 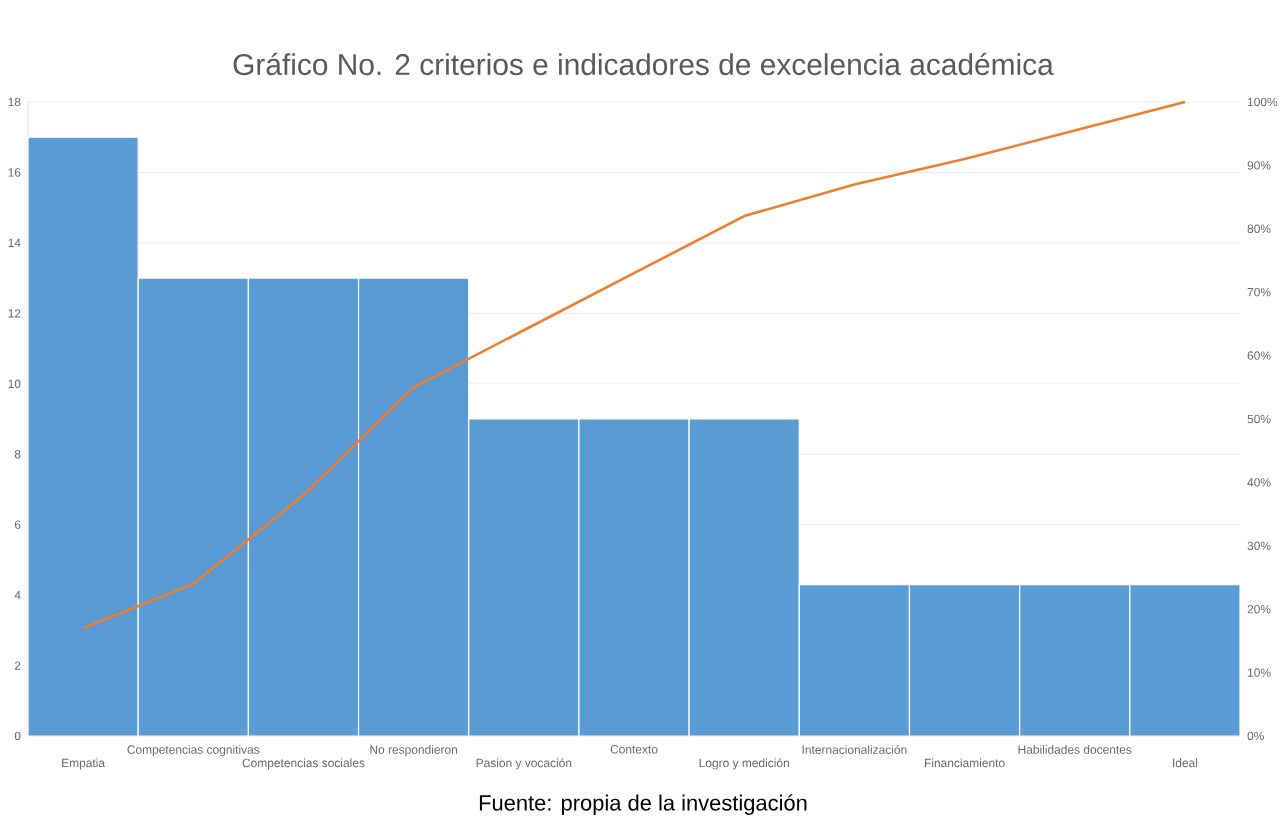 I want to click on source-note: Fuente: propia de la investigación, so click(x=643, y=804).